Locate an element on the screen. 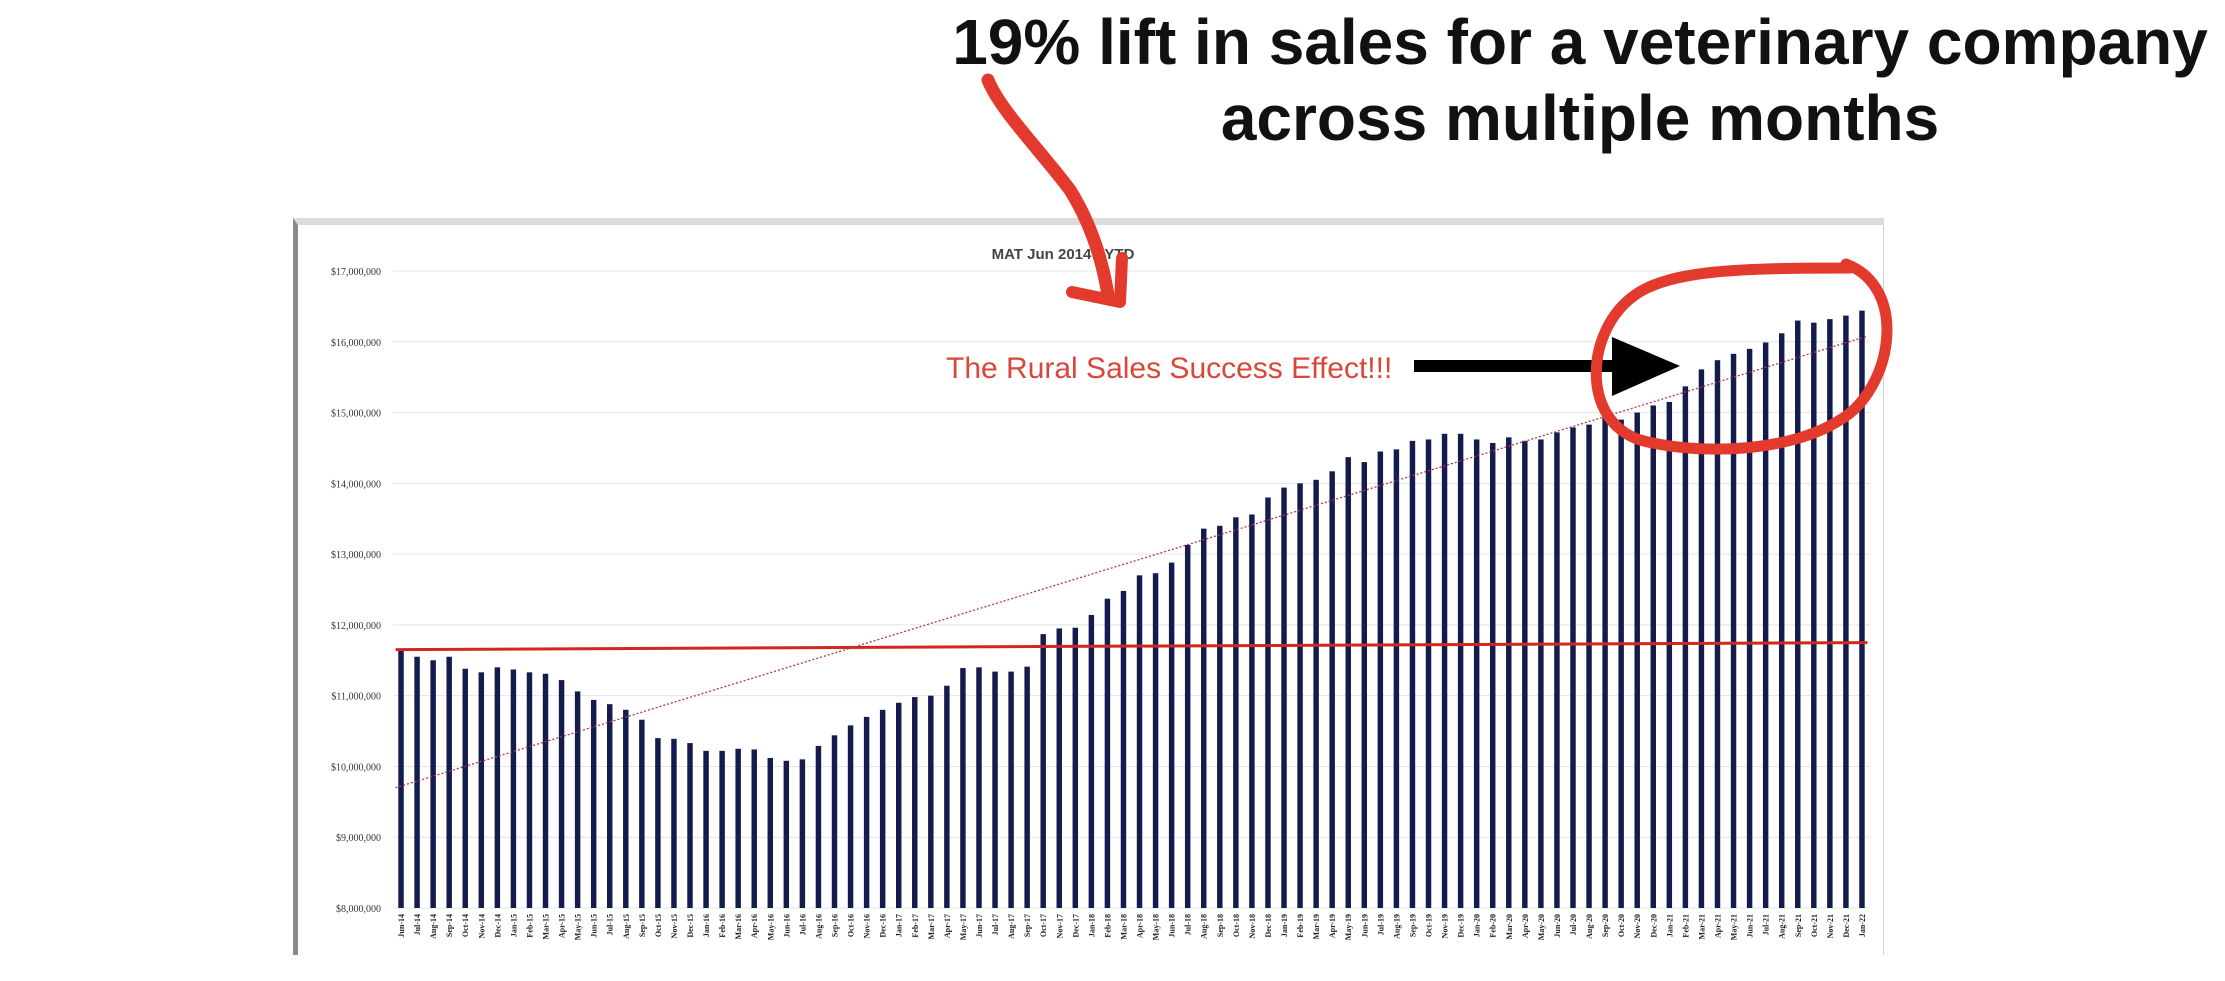 This screenshot has width=2225, height=981. x-tick-label: May-17 is located at coordinates (963, 927).